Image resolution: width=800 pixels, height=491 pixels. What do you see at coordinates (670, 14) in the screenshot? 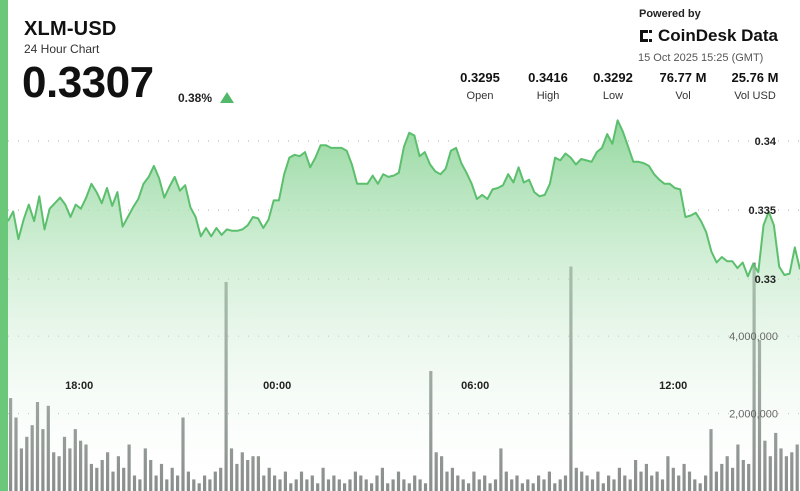
I see `powered-by-label: Powered by` at bounding box center [670, 14].